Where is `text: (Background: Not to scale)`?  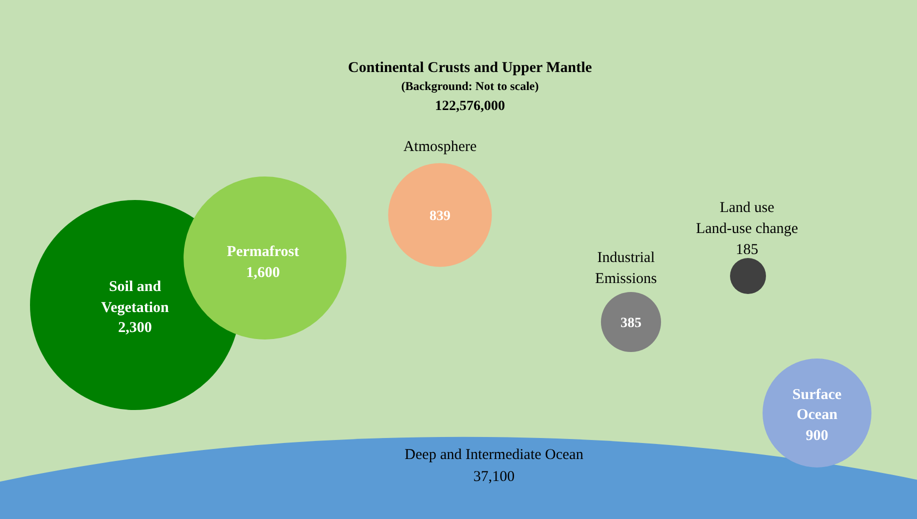
text: (Background: Not to scale) is located at coordinates (470, 86).